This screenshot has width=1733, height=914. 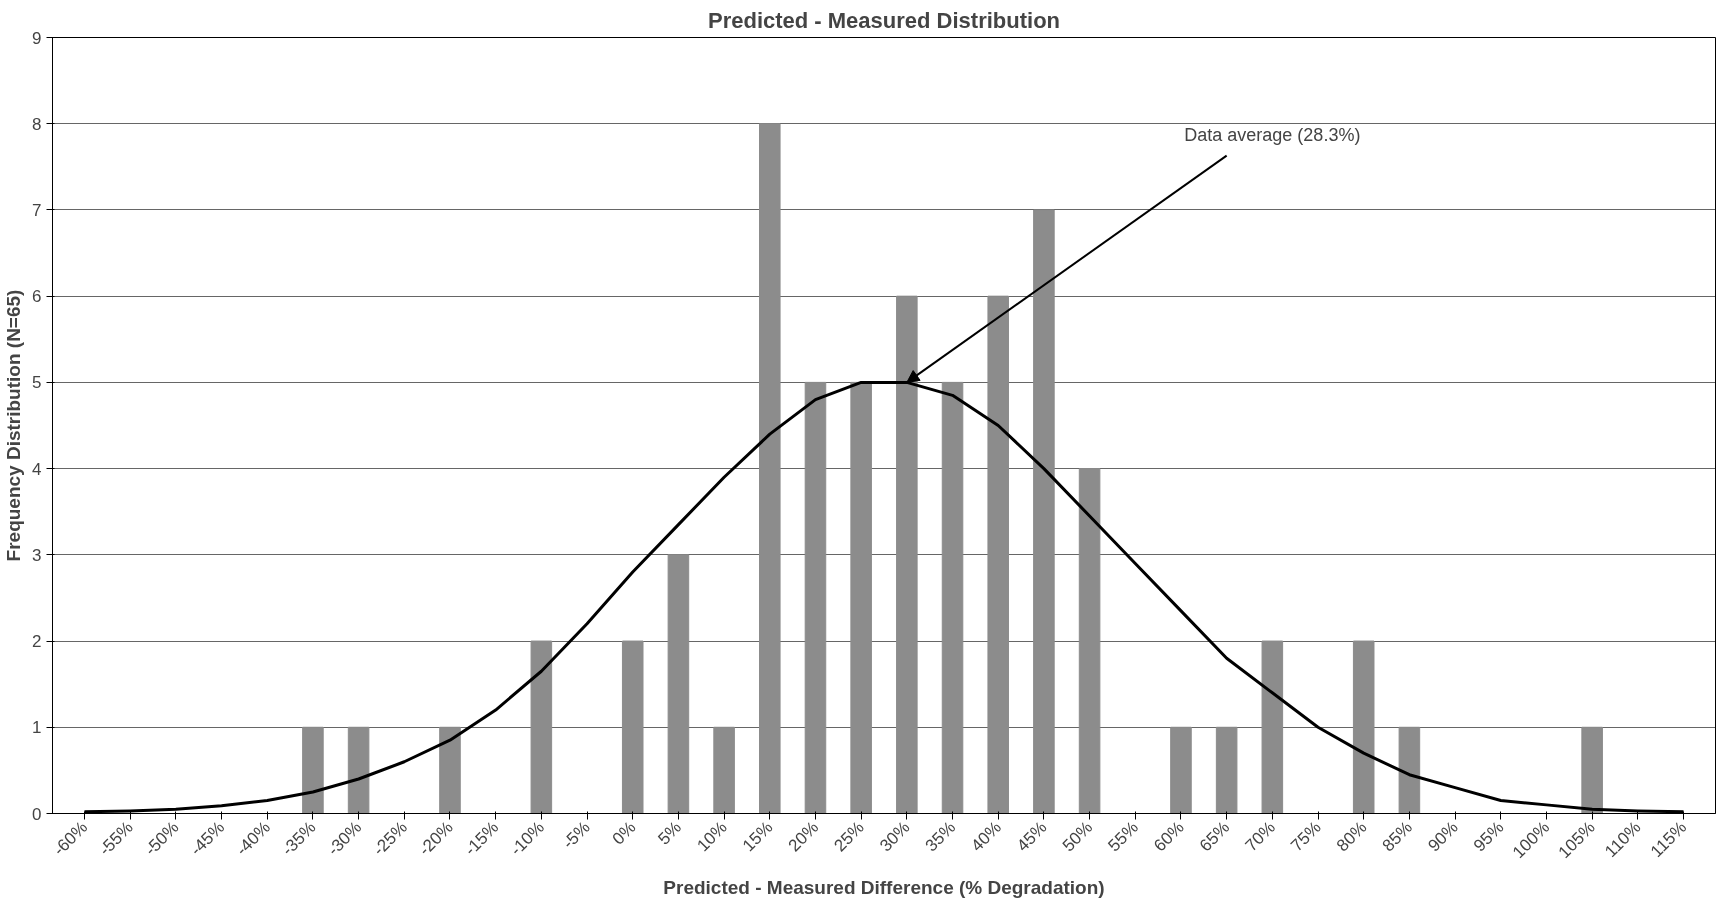 I want to click on y-tick-label: 2, so click(x=37, y=642).